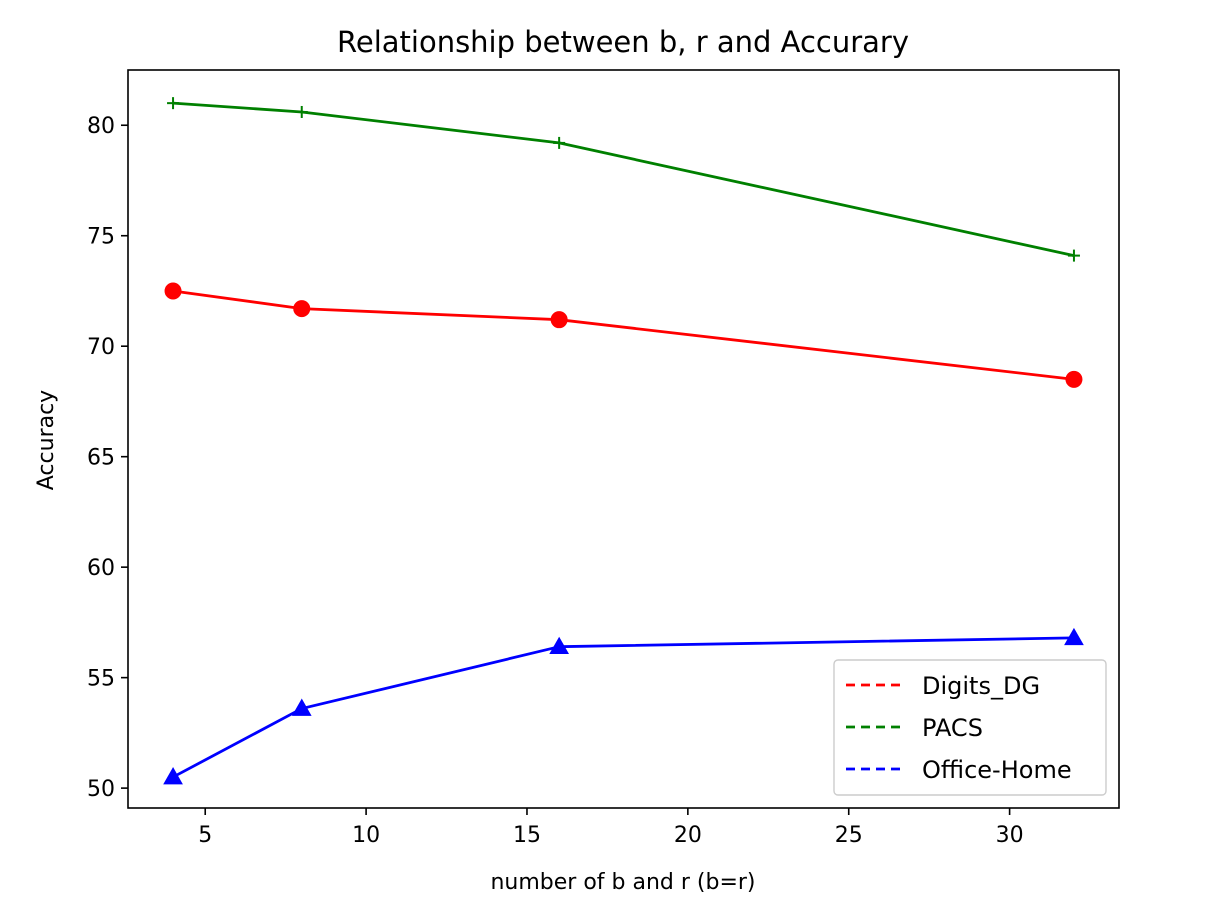 The image size is (1226, 912). Describe the element at coordinates (46, 440) in the screenshot. I see `y-axis-label: Accuracy` at that location.